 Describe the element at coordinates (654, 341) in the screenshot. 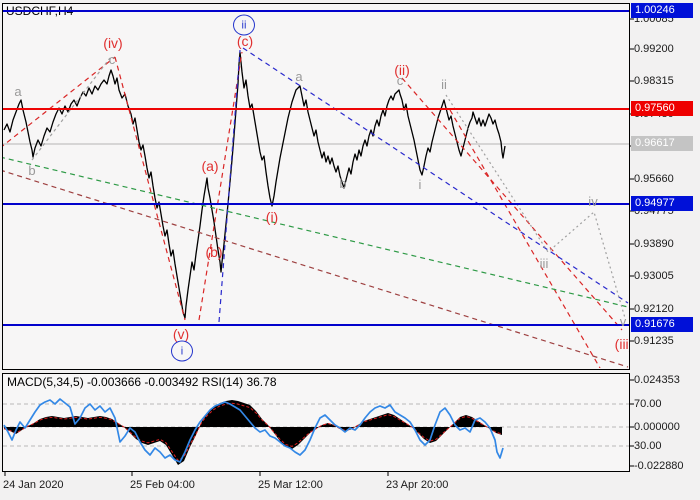

I see `price-tick-label: 0.91235` at that location.